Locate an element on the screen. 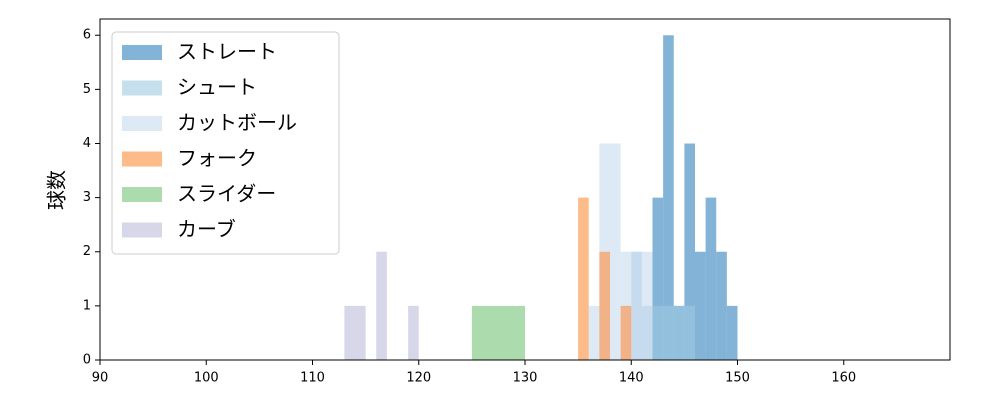 Image resolution: width=1000 pixels, height=400 pixels. legend-label: フォーク is located at coordinates (217, 158).